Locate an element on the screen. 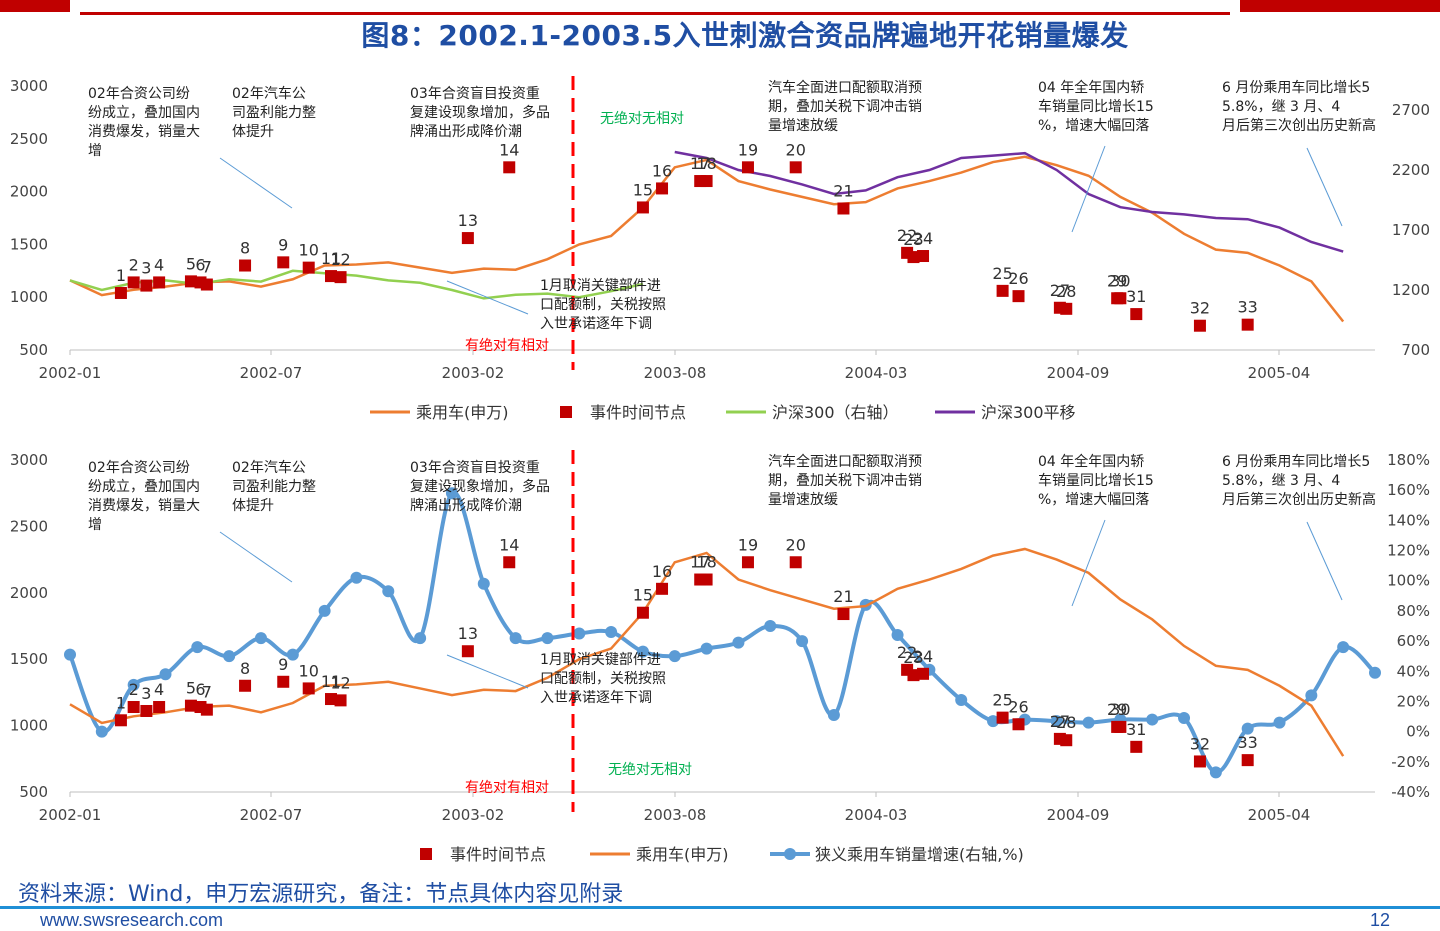 Image resolution: width=1440 pixels, height=931 pixels. footer-url: www.swsresearch.com is located at coordinates (132, 920).